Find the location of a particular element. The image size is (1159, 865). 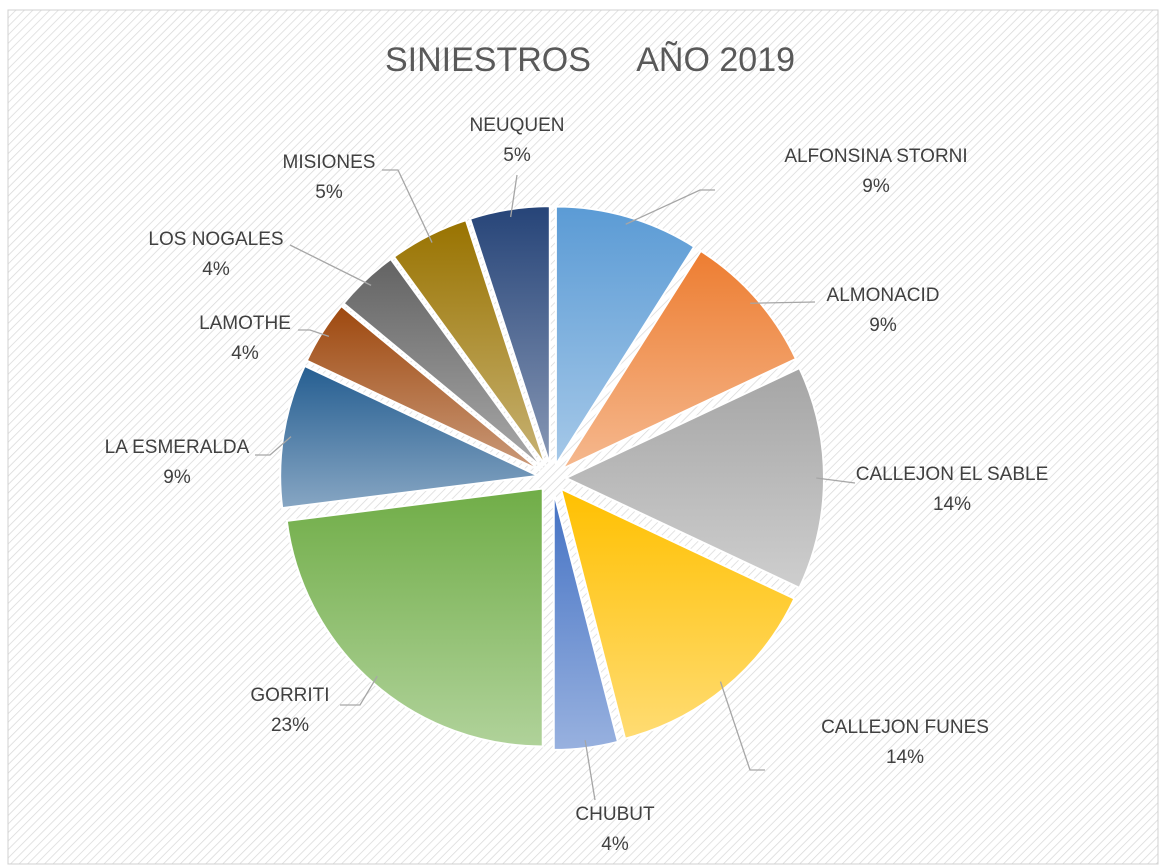

slice-label: CHUBUT is located at coordinates (615, 814).